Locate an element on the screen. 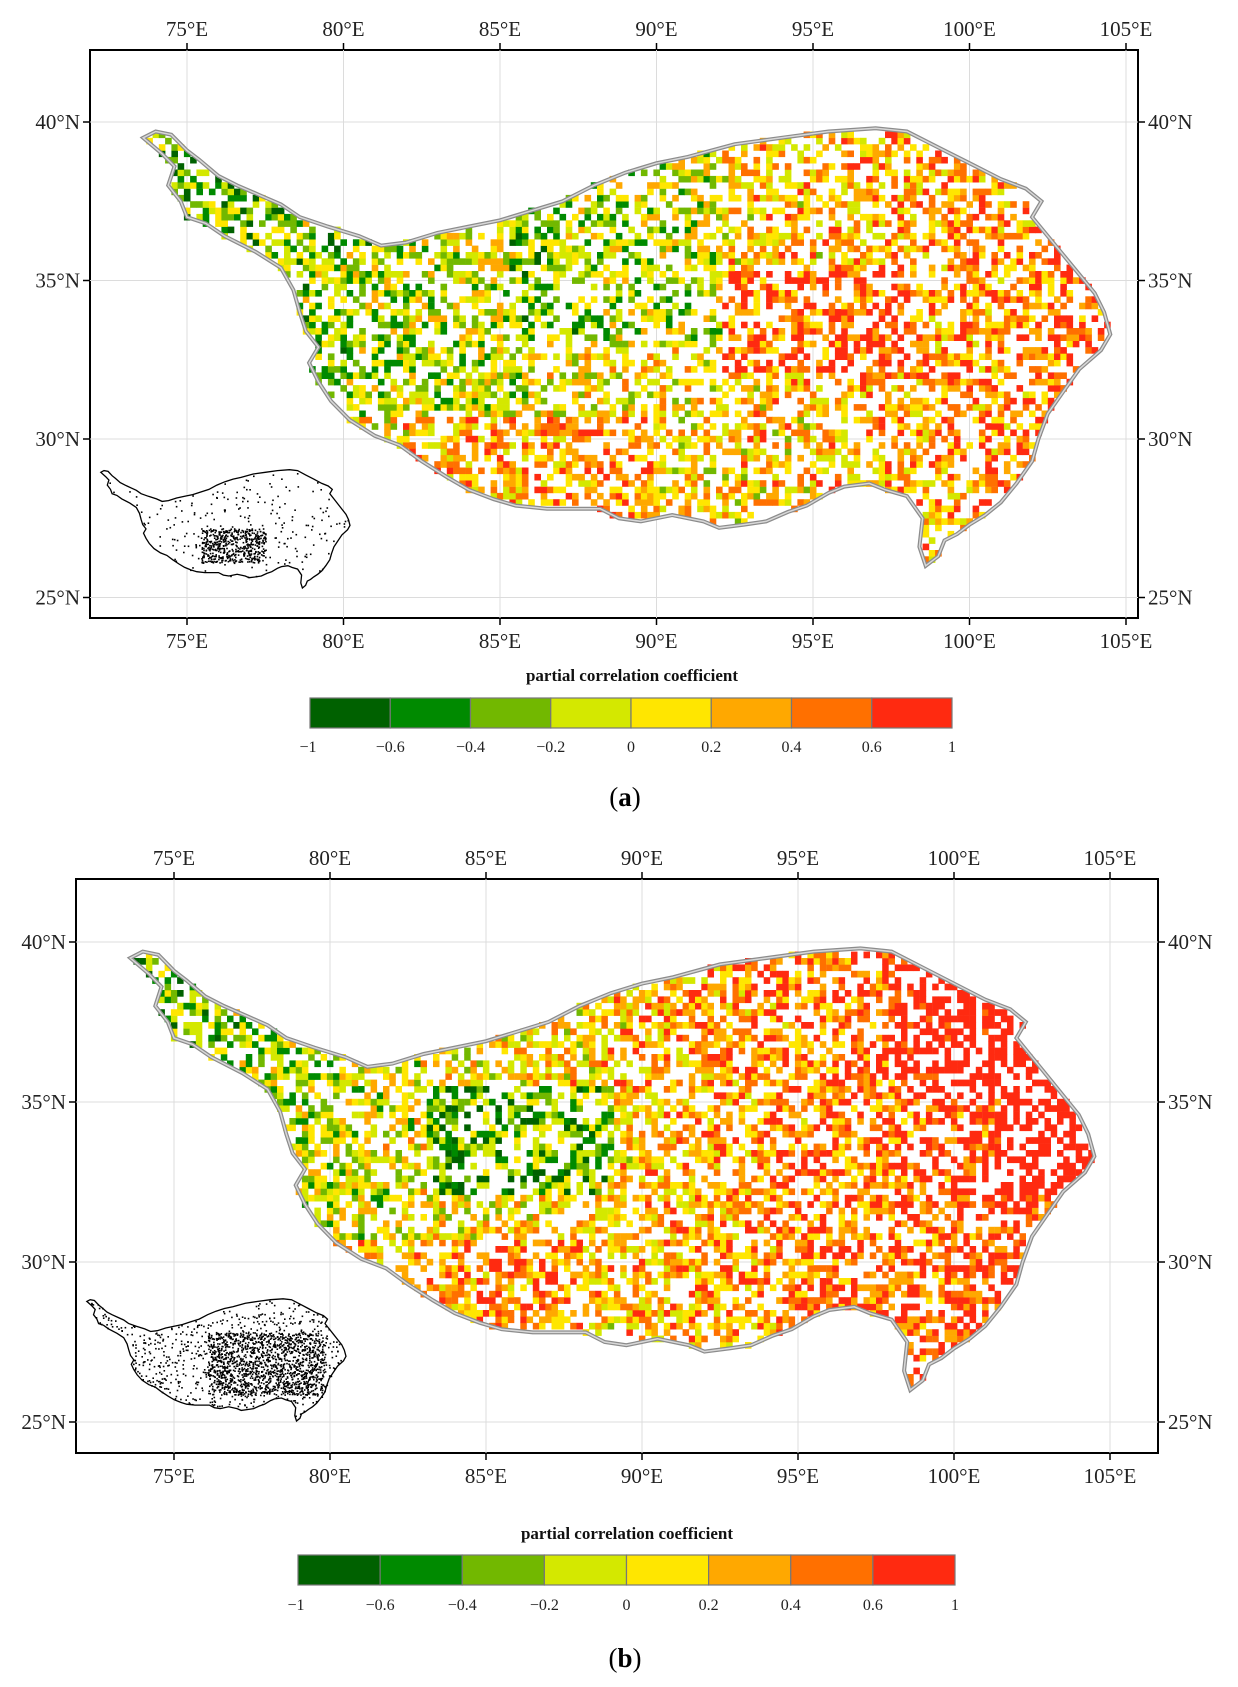  y-ticks-left: 40°N35°N30°N25°N is located at coordinates (62, 360).